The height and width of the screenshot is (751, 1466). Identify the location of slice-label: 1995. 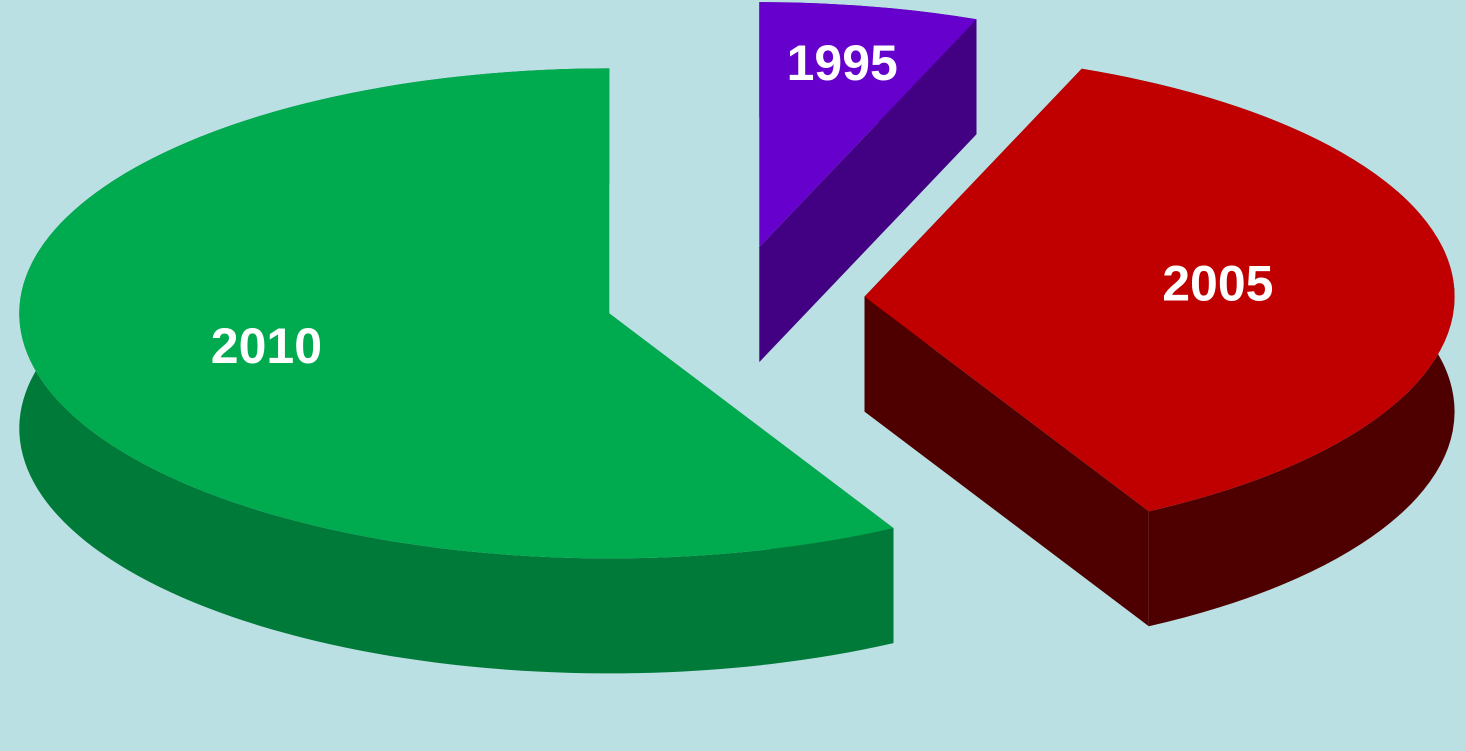
(842, 63).